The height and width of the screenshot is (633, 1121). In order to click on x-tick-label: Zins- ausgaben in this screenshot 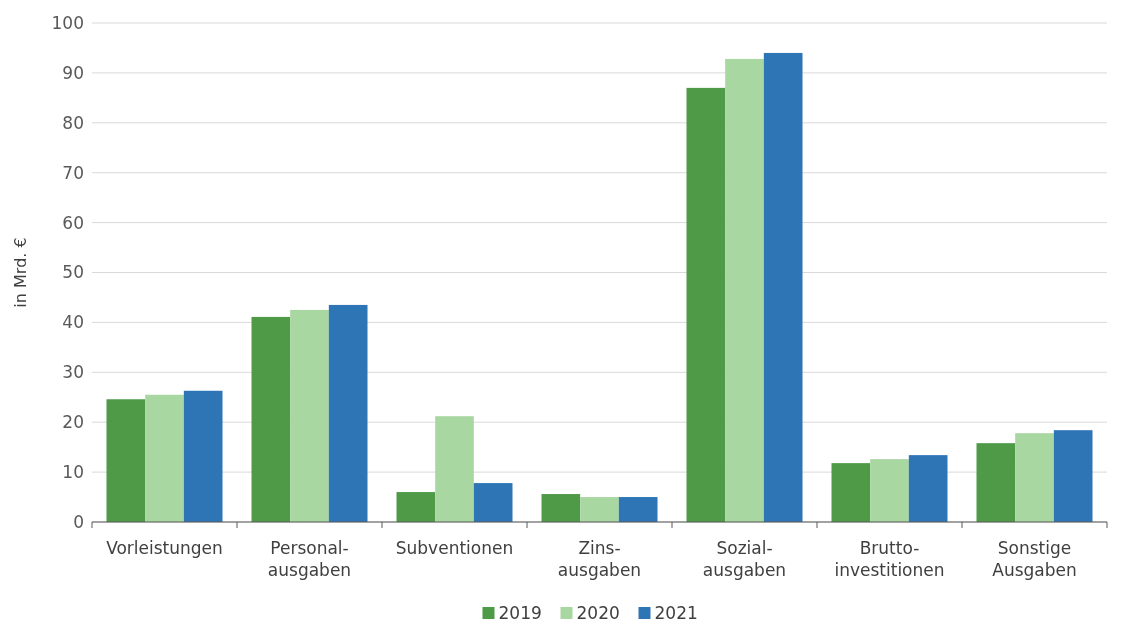, I will do `click(599, 559)`.